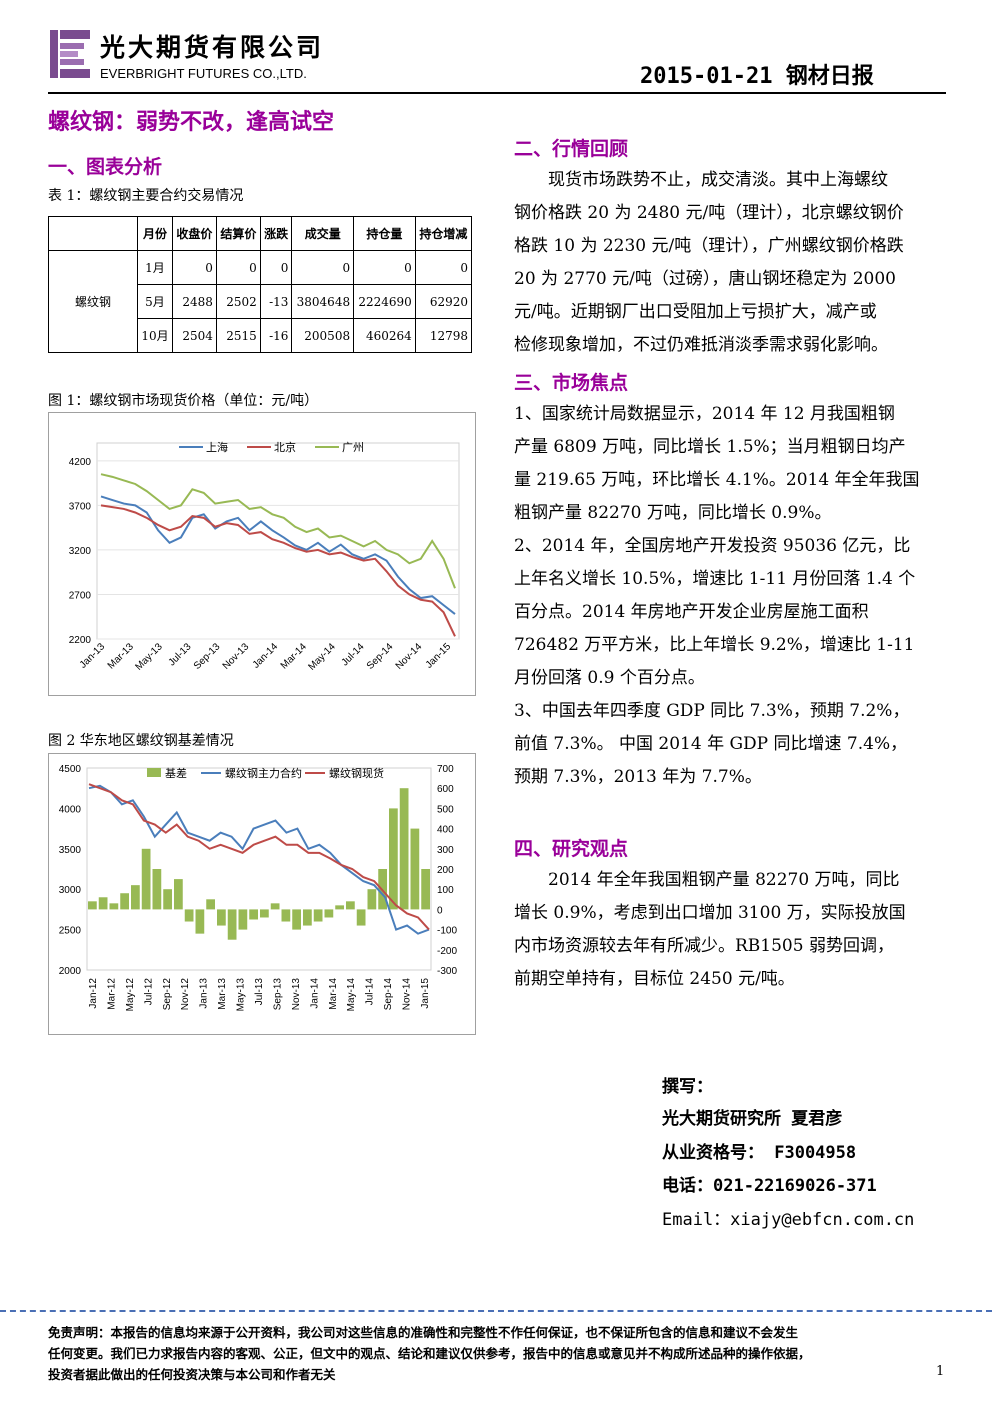 The height and width of the screenshot is (1403, 992). What do you see at coordinates (571, 149) in the screenshot?
I see `section2-title: 二、行情回顾` at bounding box center [571, 149].